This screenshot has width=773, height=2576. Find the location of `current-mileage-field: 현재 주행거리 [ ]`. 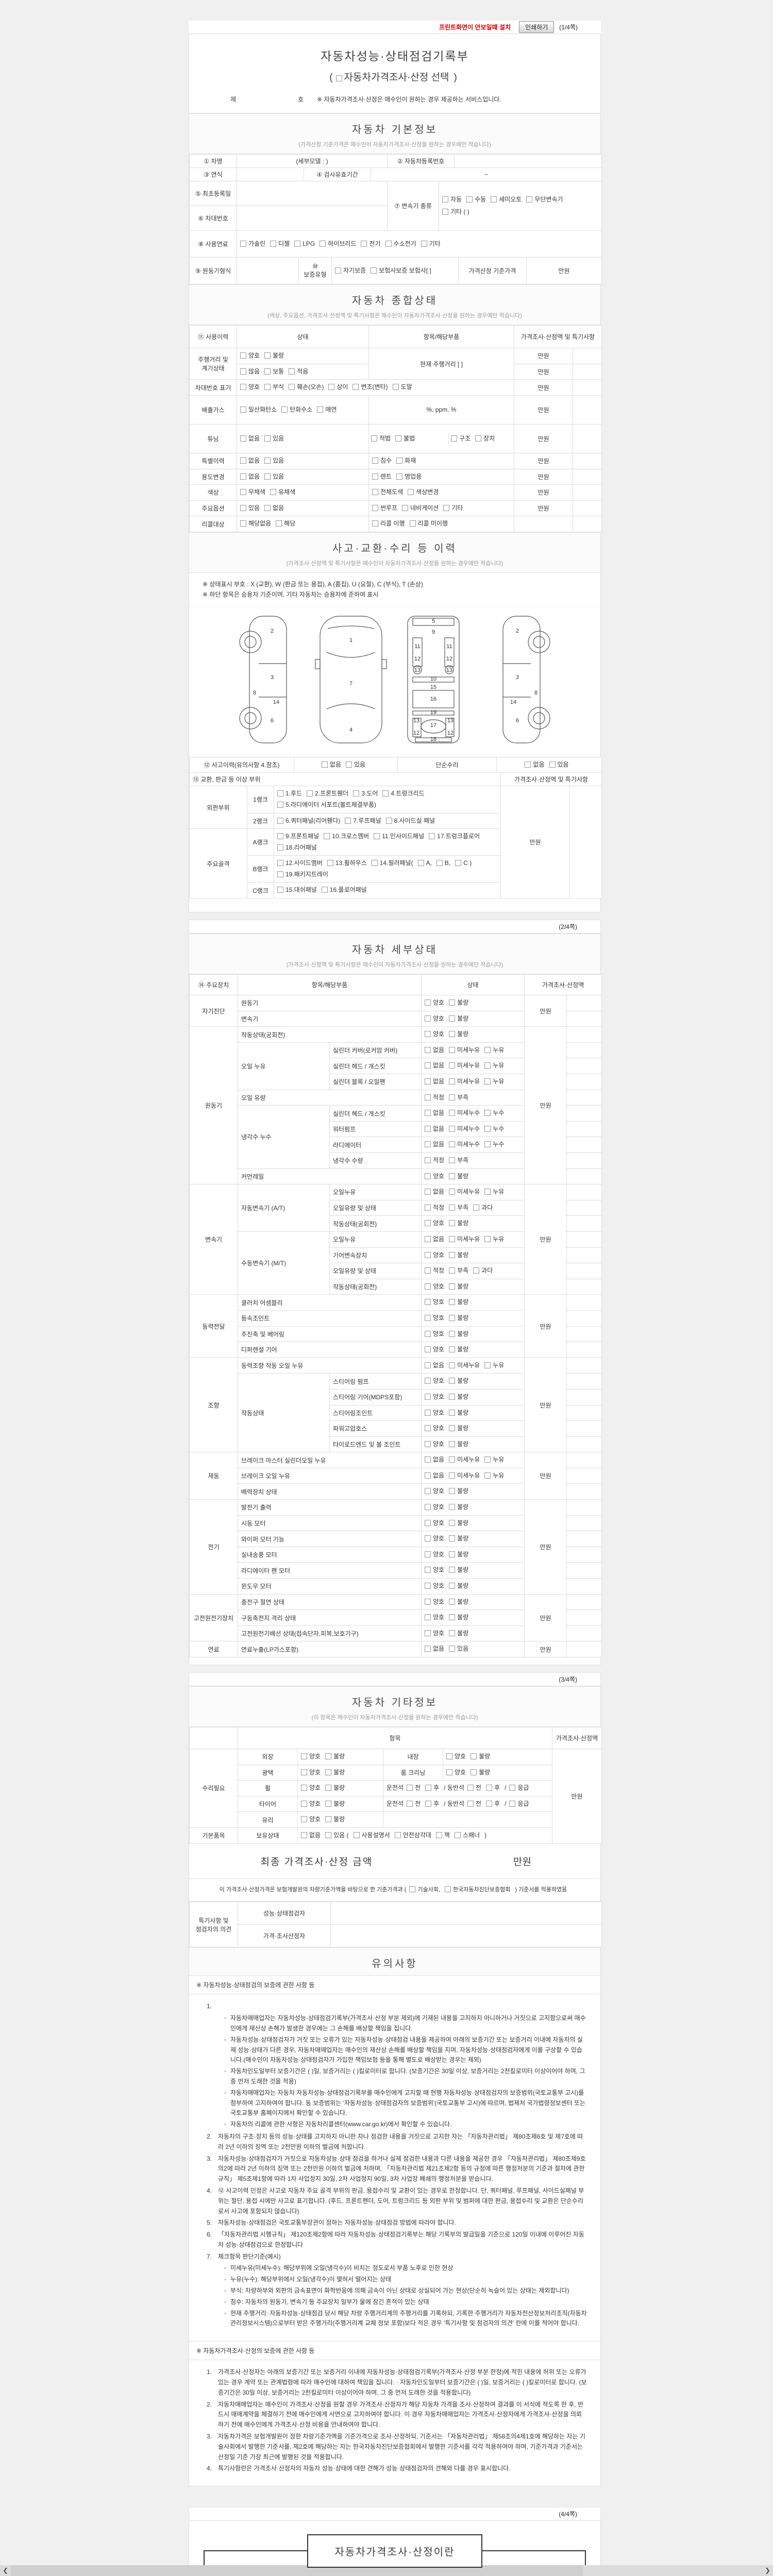

current-mileage-field: 현재 주행거리 [ ] is located at coordinates (441, 364).